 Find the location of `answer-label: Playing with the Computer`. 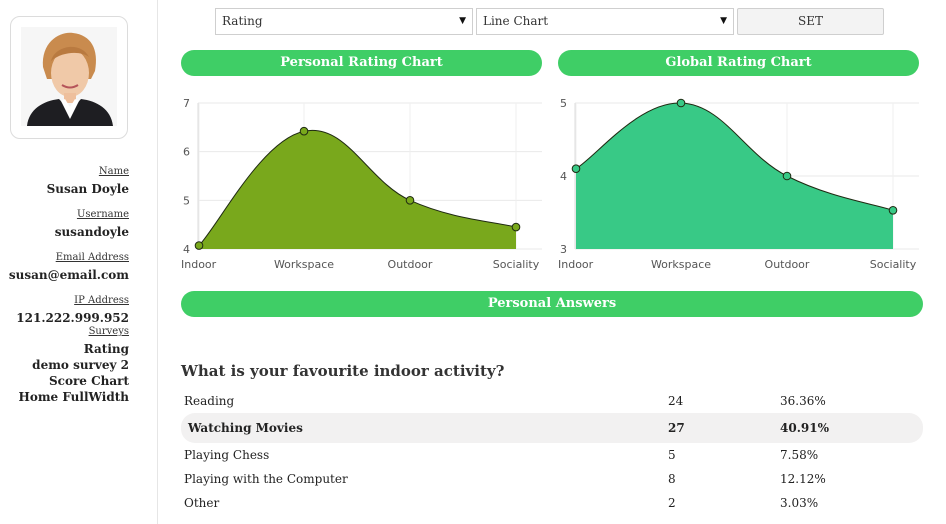

answer-label: Playing with the Computer is located at coordinates (266, 479).